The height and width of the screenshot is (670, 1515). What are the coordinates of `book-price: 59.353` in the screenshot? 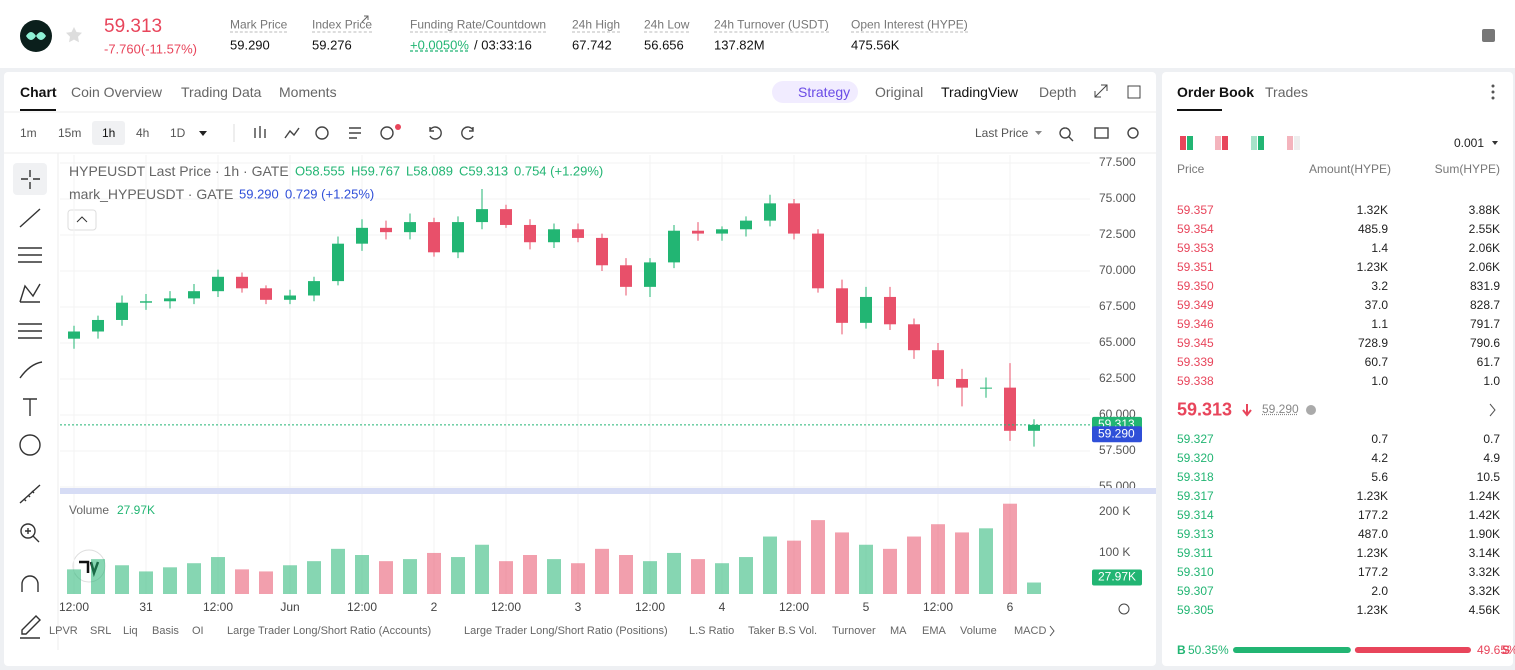 It's located at (1195, 248).